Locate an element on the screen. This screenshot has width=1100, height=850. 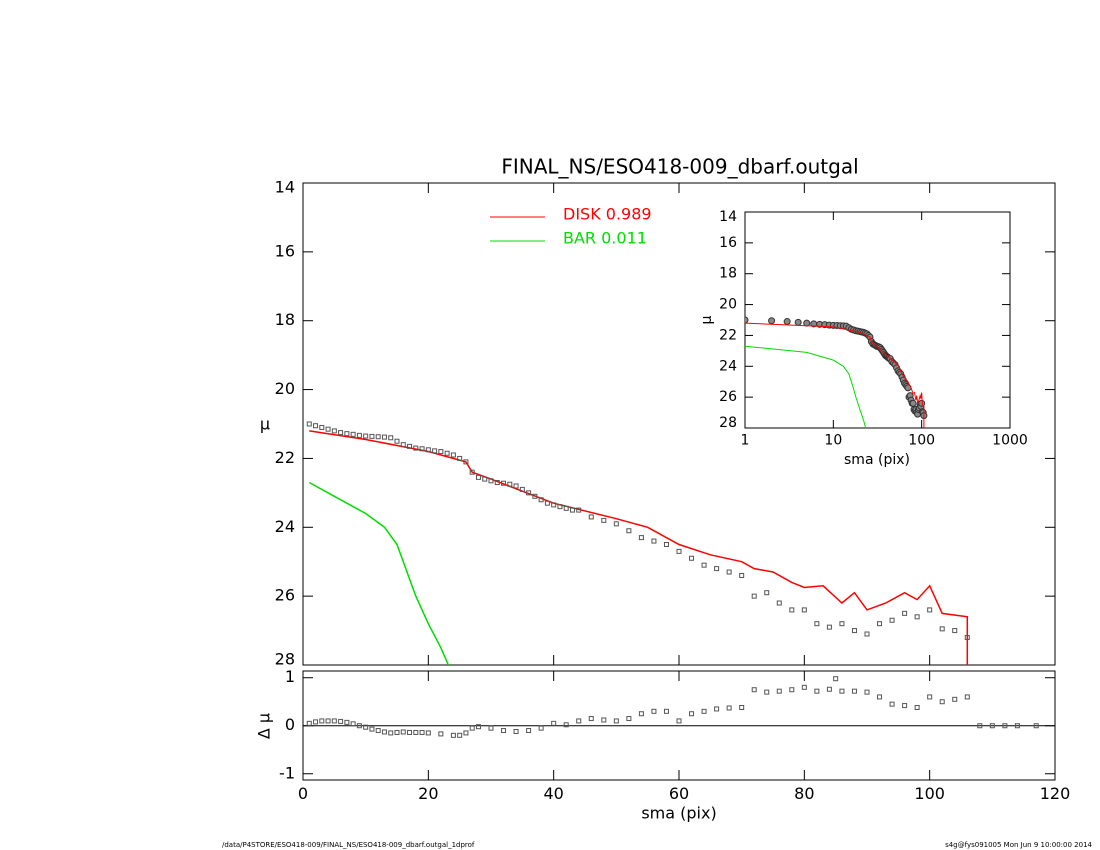
y-tick-label: 0 is located at coordinates (290, 724).